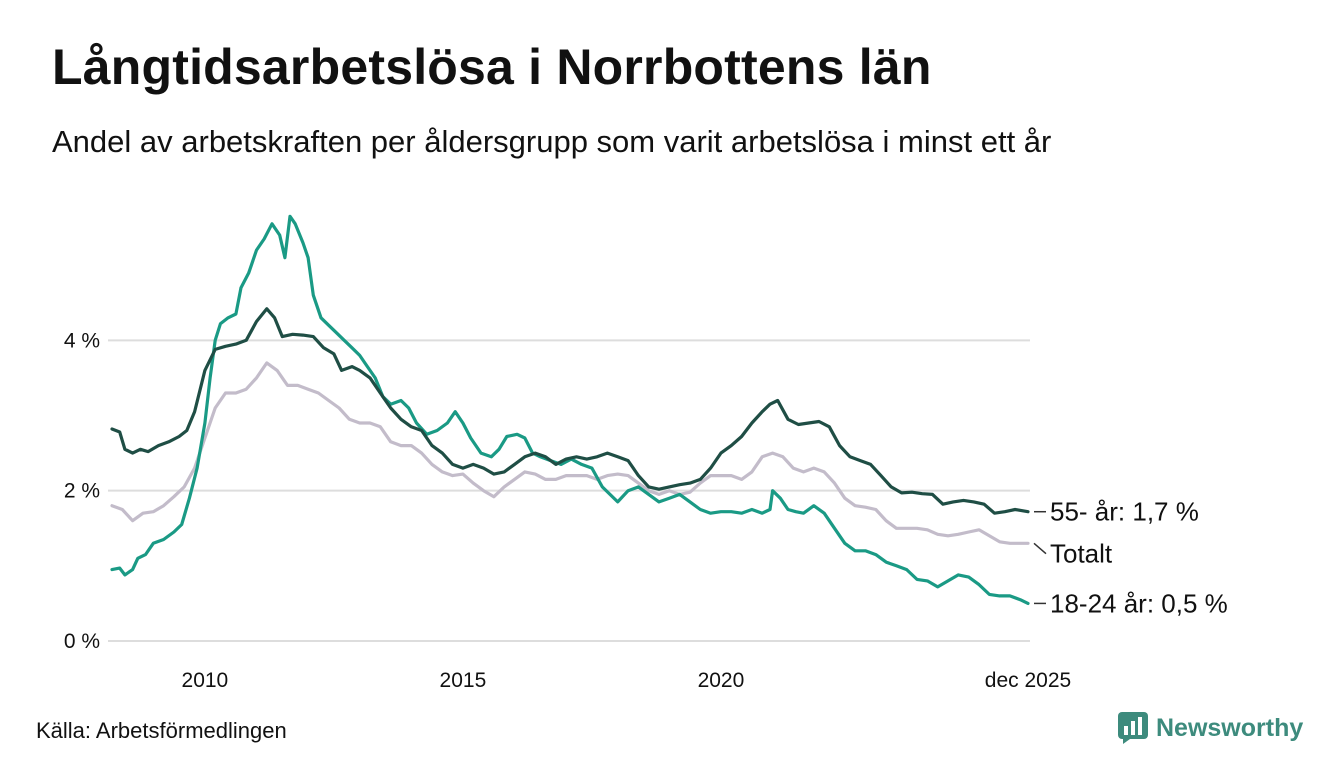  What do you see at coordinates (82, 641) in the screenshot?
I see `y-tick-label: 0 %` at bounding box center [82, 641].